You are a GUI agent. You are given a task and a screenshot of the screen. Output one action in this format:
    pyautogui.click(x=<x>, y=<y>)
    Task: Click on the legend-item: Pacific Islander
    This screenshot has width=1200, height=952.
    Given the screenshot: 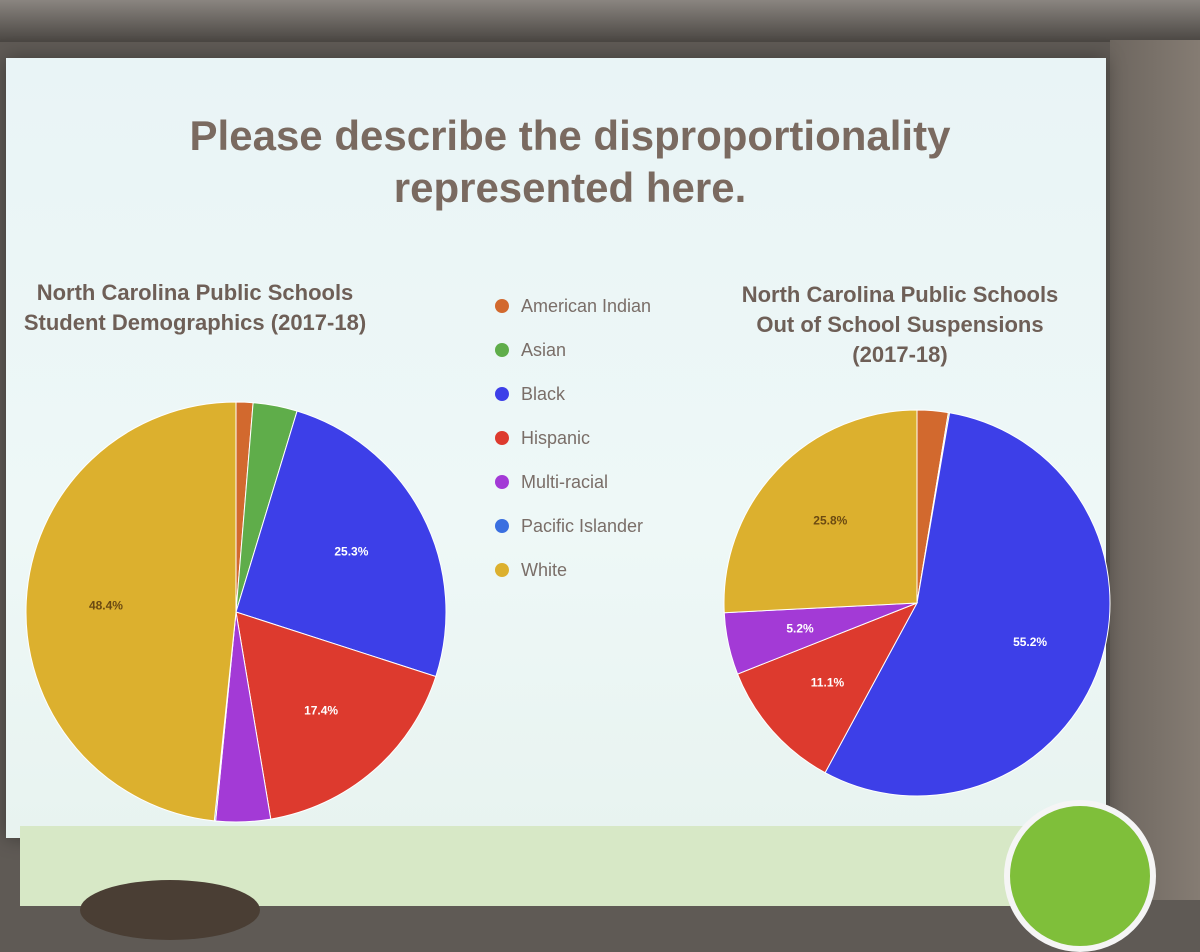 What is the action you would take?
    pyautogui.click(x=610, y=526)
    